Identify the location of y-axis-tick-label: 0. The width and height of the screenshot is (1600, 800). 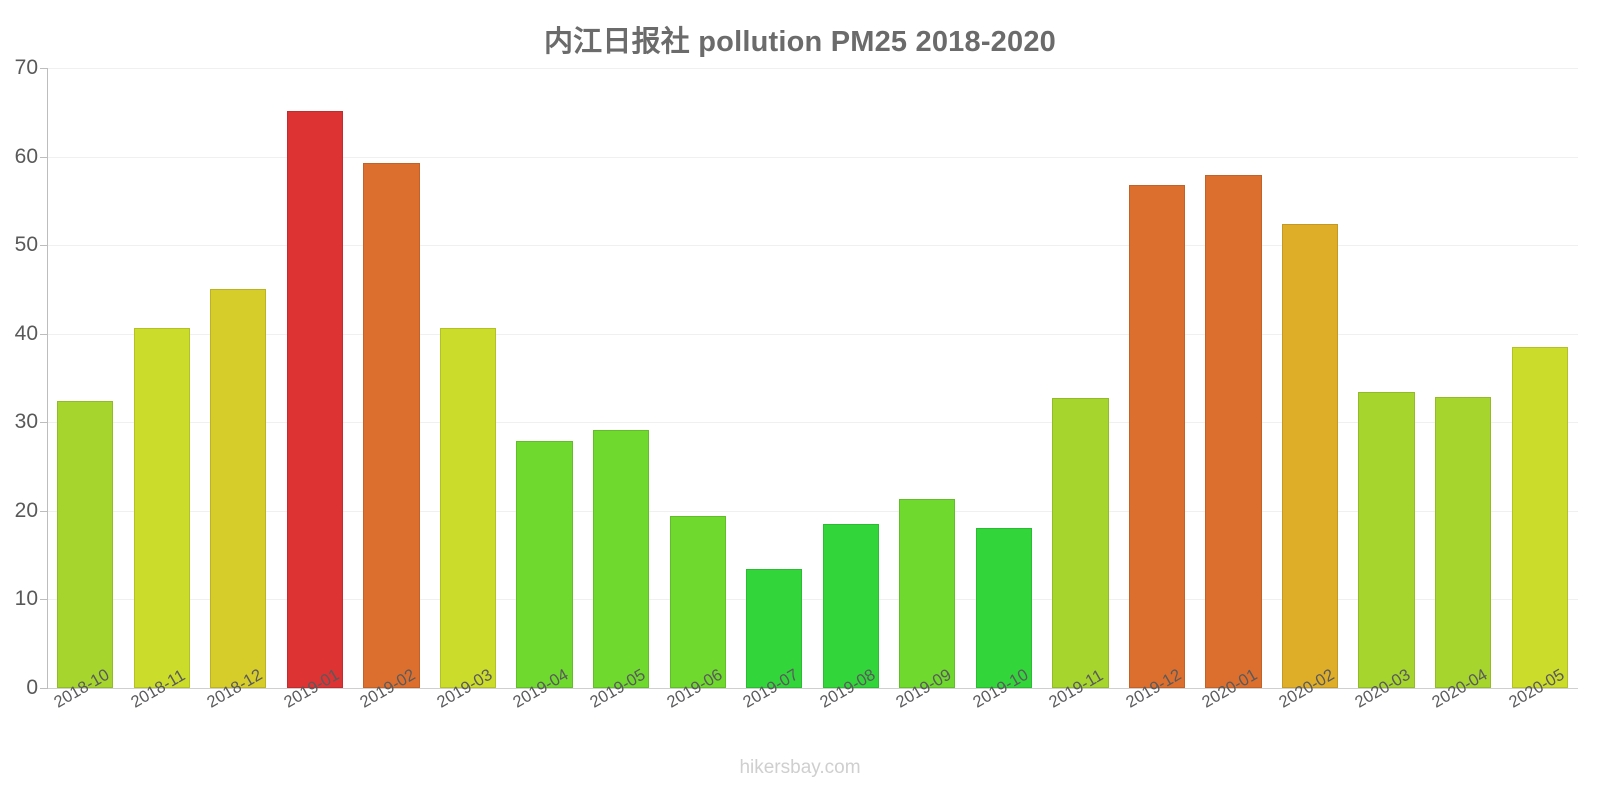
(32, 687).